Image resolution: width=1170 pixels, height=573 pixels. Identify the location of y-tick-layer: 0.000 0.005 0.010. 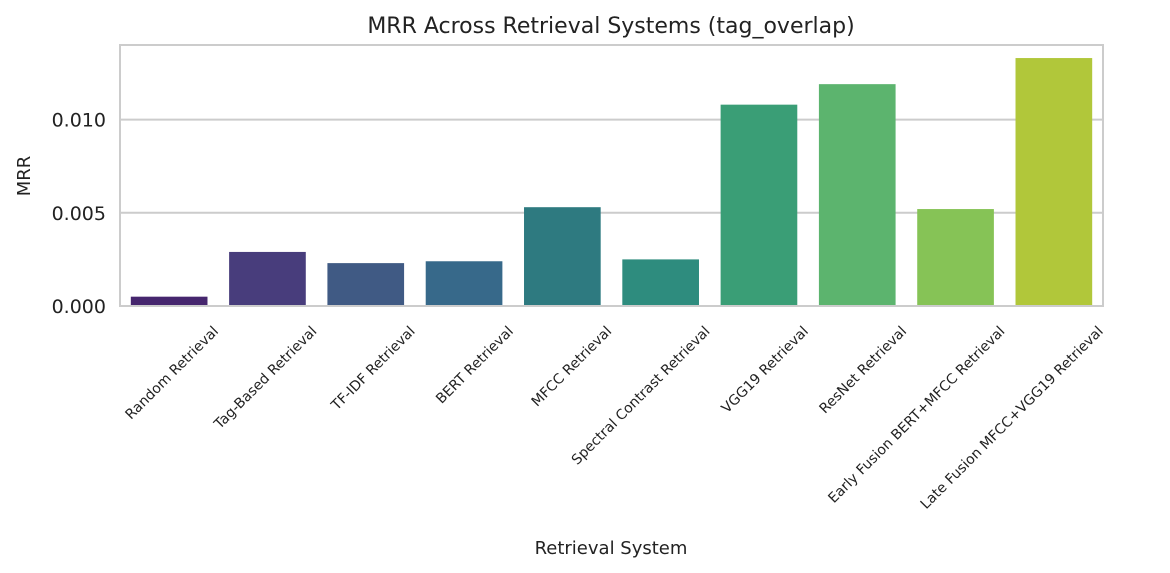
(79, 214).